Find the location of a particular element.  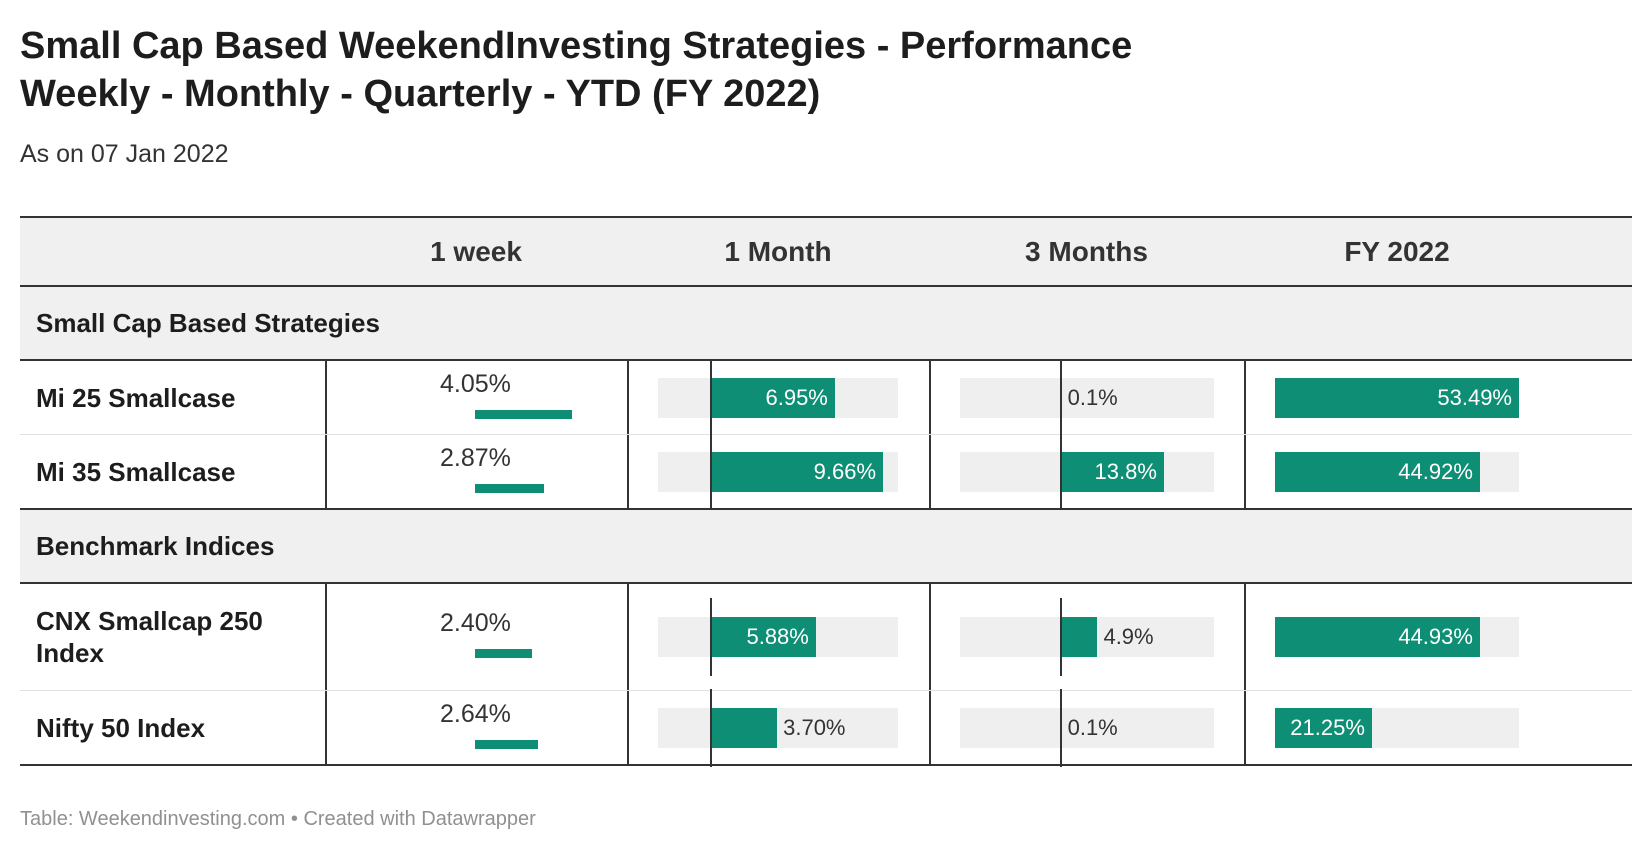

table-header: 1 week 1 Month 3 Months FY 2022 is located at coordinates (826, 251).